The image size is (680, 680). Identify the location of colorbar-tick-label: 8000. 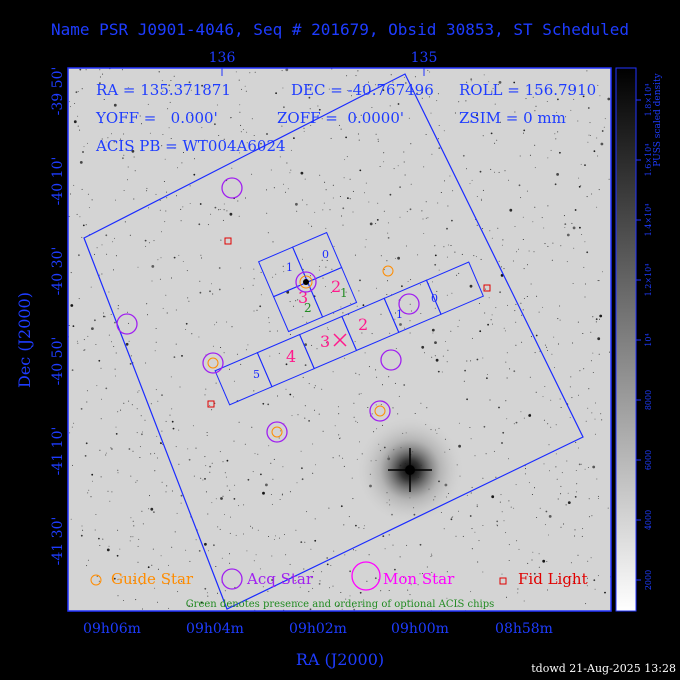
(648, 400).